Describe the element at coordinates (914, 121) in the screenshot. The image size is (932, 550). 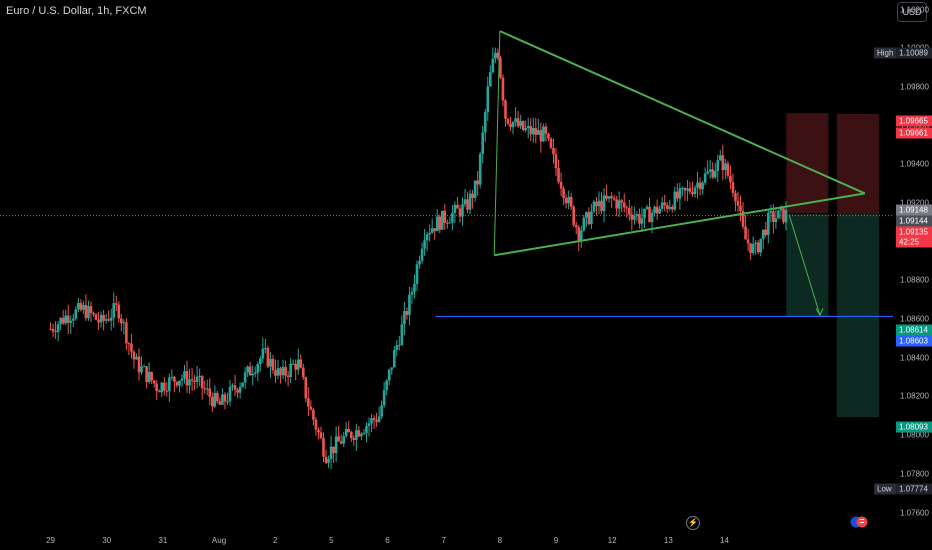
I see `stop-top-tag: 1.09665` at that location.